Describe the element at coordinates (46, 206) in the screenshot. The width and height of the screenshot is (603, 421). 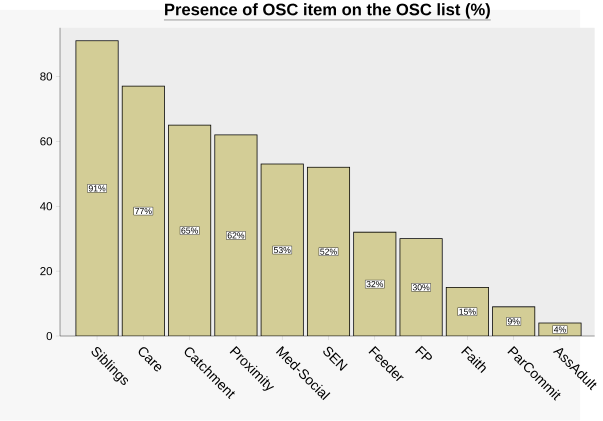
I see `y-tick-label: 40` at that location.